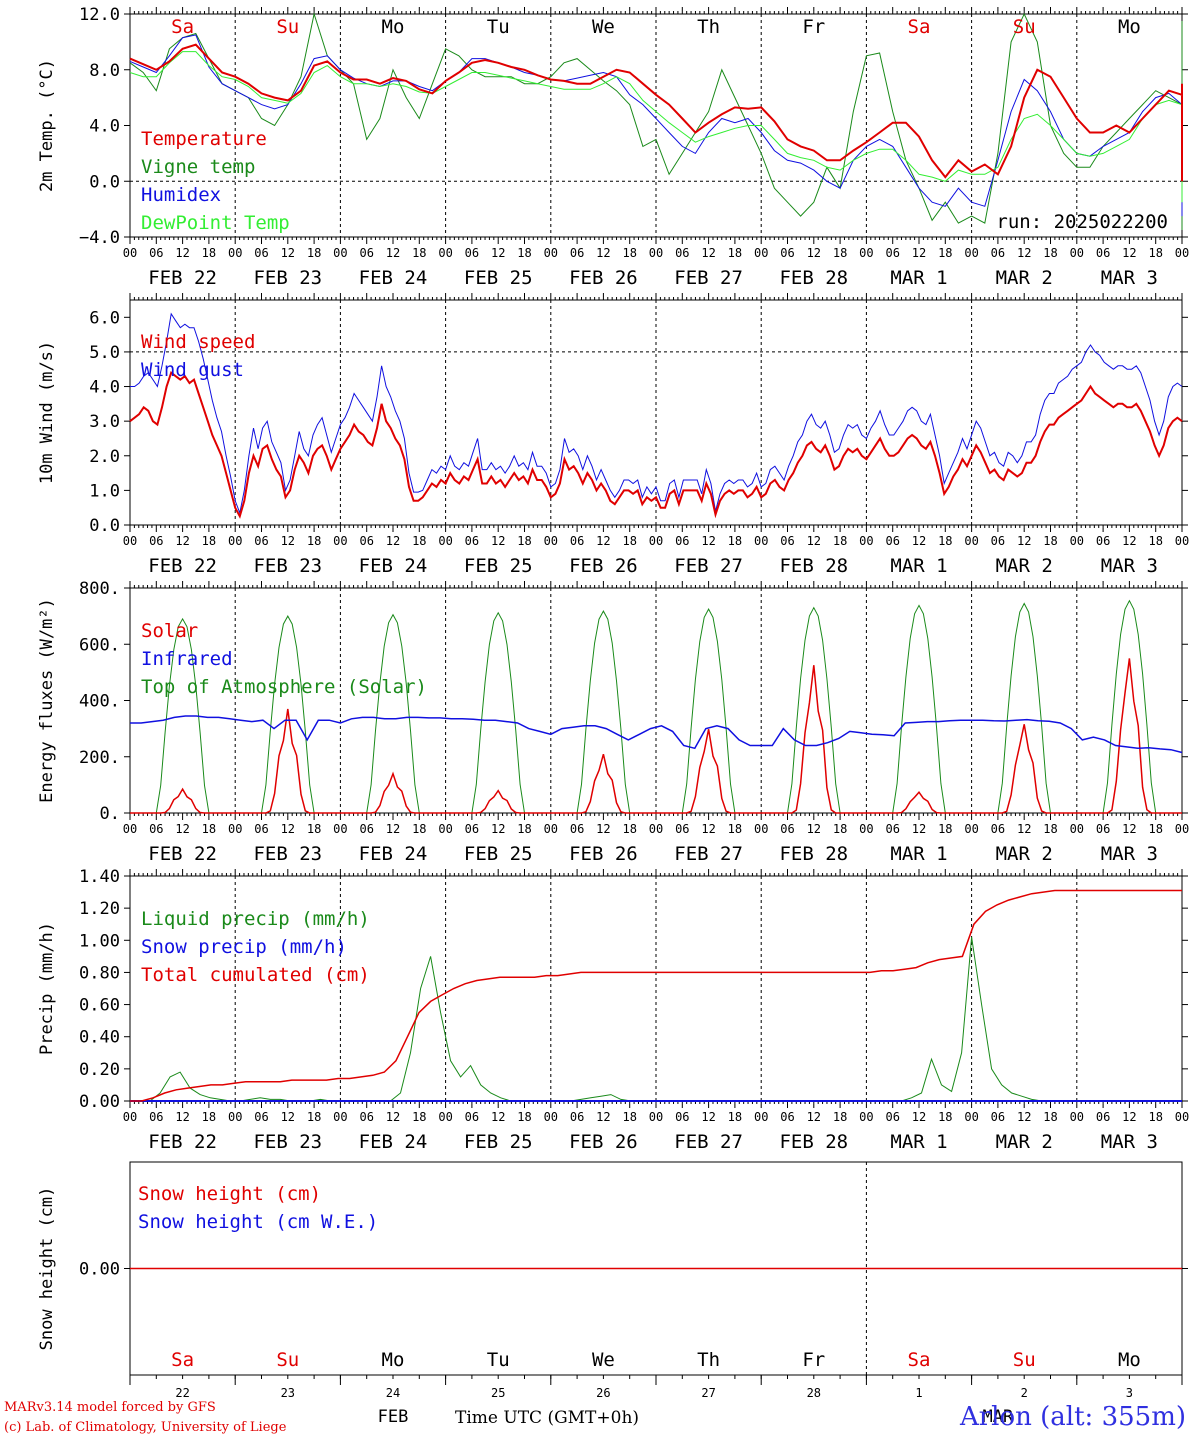 This screenshot has width=1194, height=1440. What do you see at coordinates (104, 526) in the screenshot?
I see `y-tick-label: 0.0` at bounding box center [104, 526].